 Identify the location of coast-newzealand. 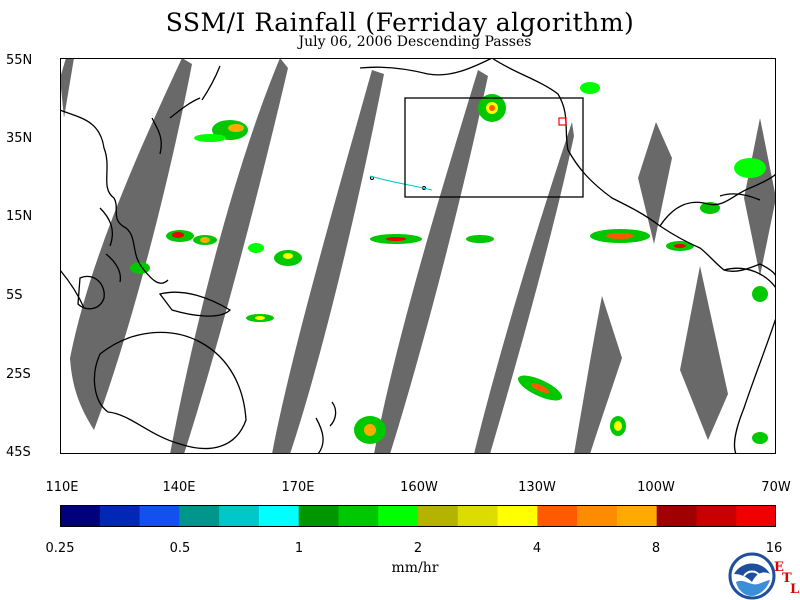
(326, 427).